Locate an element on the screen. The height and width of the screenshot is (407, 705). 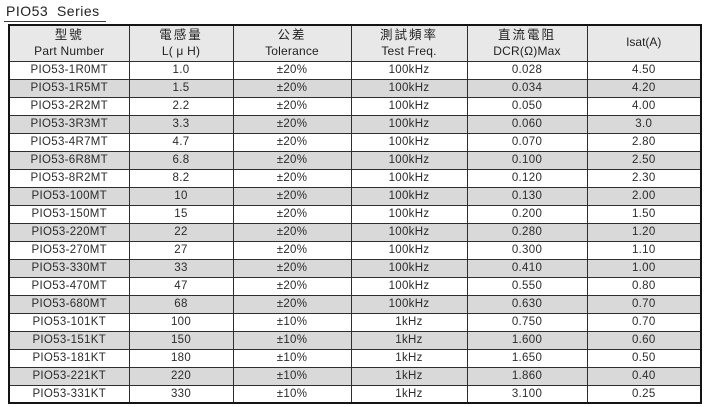
cell-inductance: 22 is located at coordinates (181, 232).